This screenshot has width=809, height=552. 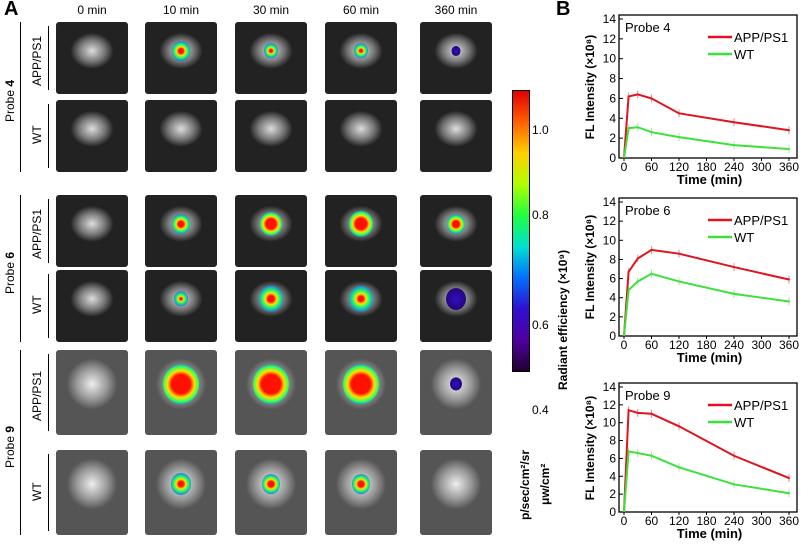 What do you see at coordinates (590, 86) in the screenshot?
I see `y-axis-label: FL Intensity (×10⁸)` at bounding box center [590, 86].